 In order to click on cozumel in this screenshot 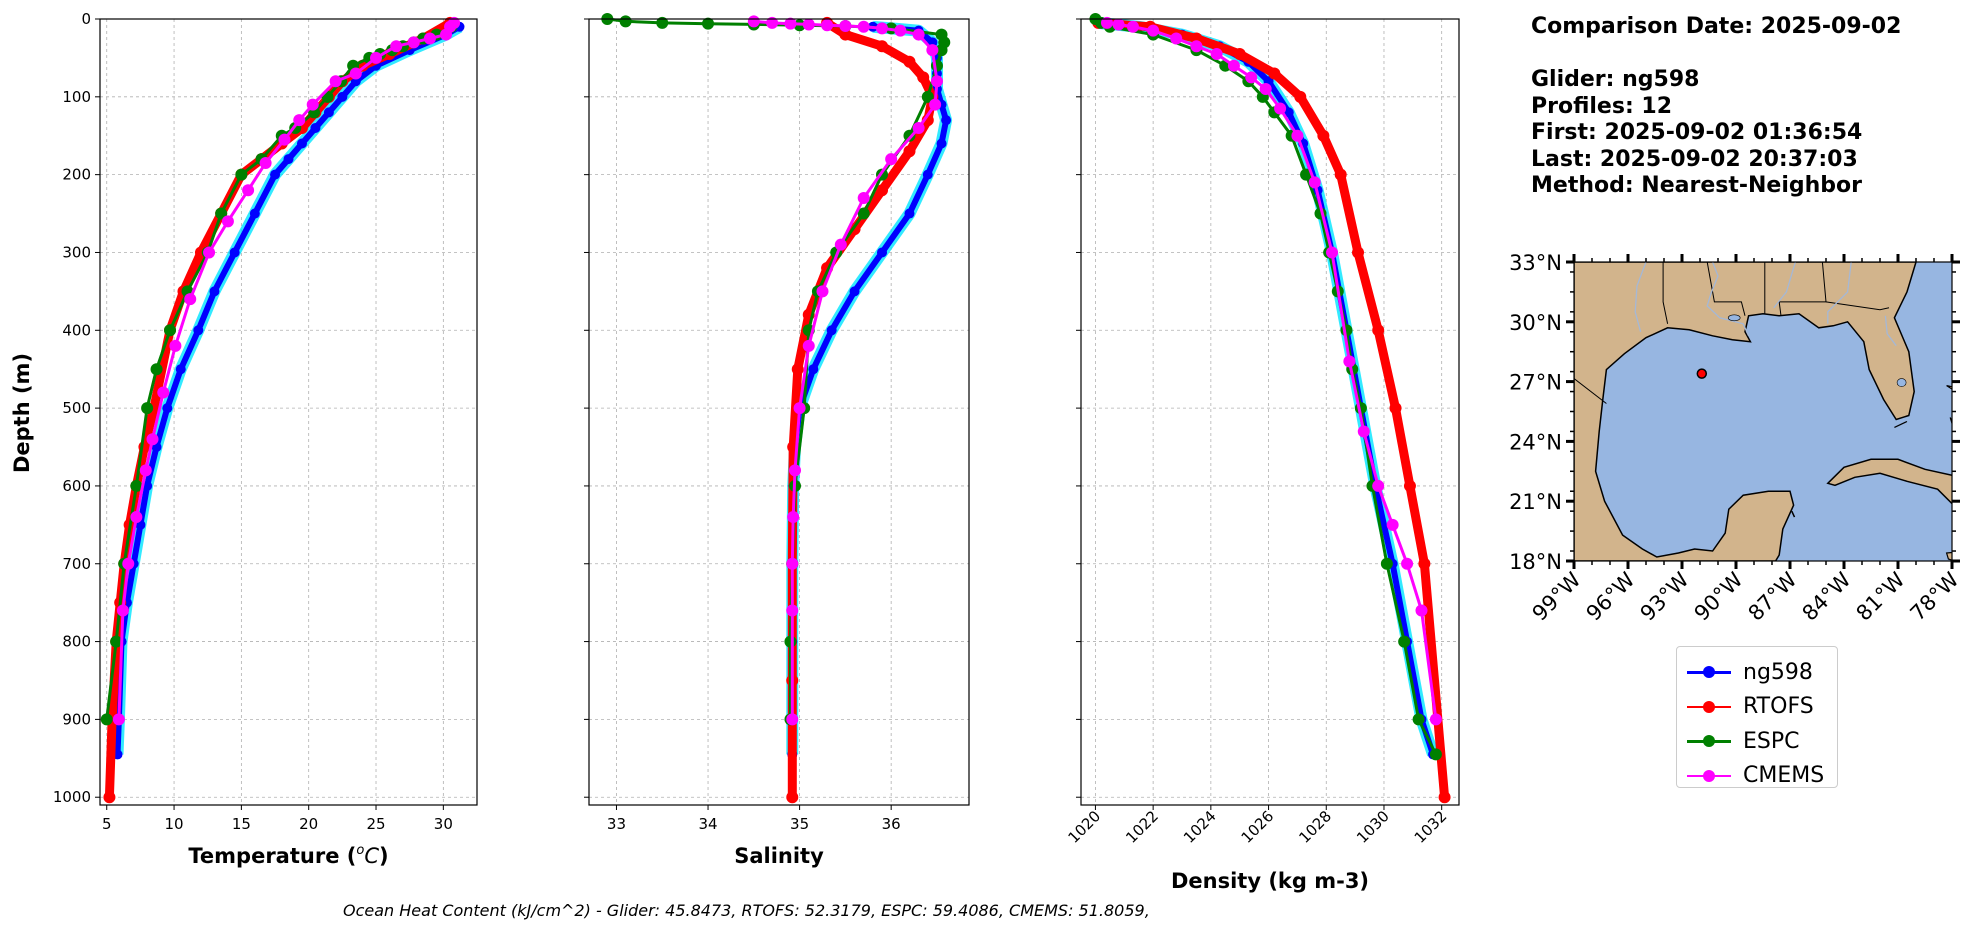, I will do `click(1793, 514)`.